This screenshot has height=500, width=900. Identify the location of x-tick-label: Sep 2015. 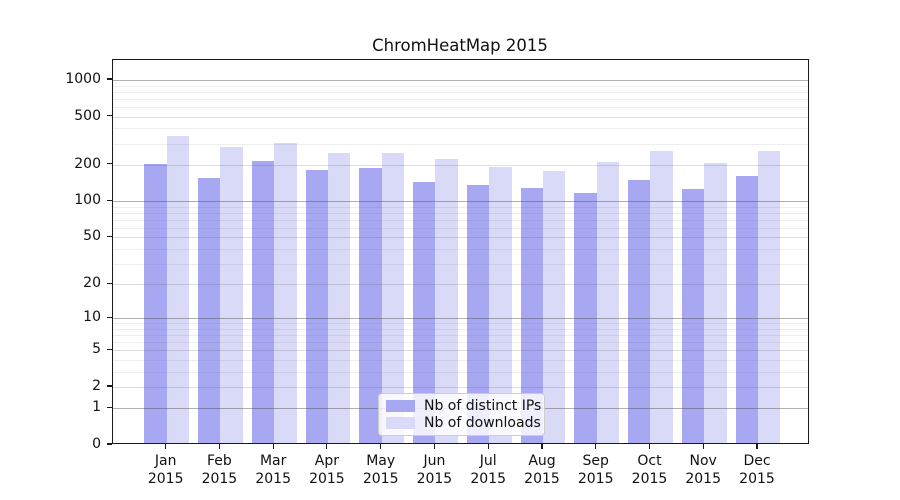
(596, 470).